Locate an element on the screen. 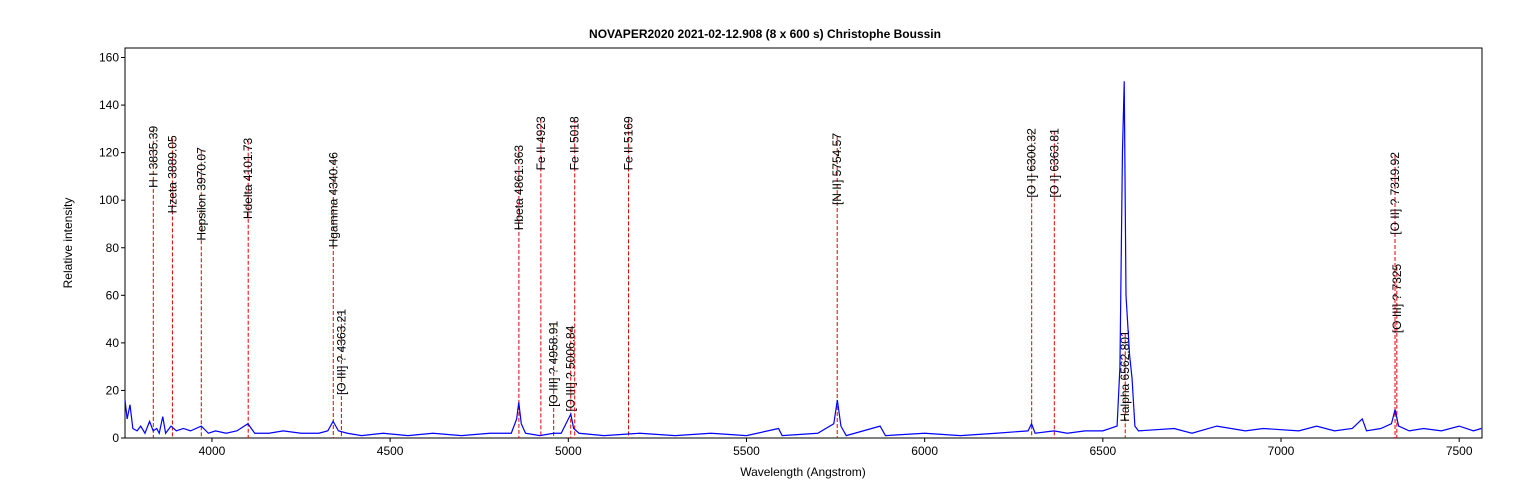 The height and width of the screenshot is (500, 1530). line-label: Fe II 5018 is located at coordinates (575, 143).